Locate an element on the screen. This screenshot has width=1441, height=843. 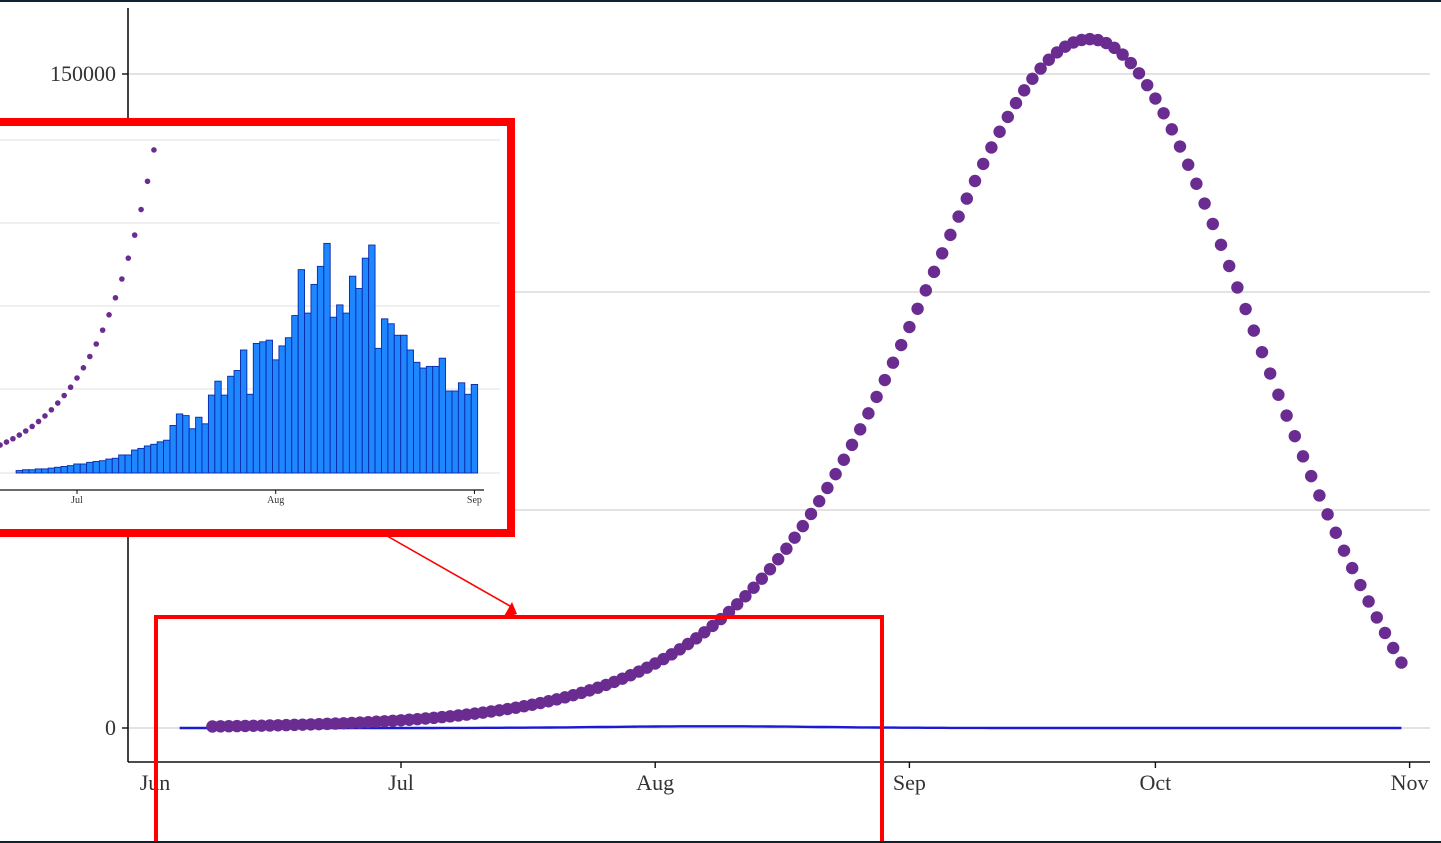
main-line-series is located at coordinates (790, 727).